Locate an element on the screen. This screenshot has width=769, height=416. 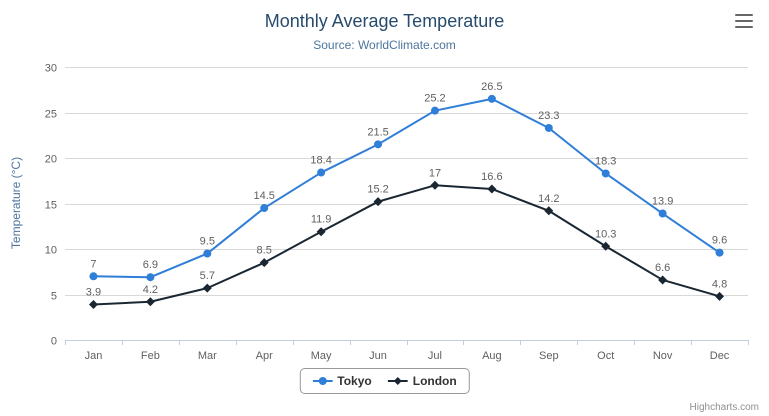
data-label: 15.2 is located at coordinates (377, 190).